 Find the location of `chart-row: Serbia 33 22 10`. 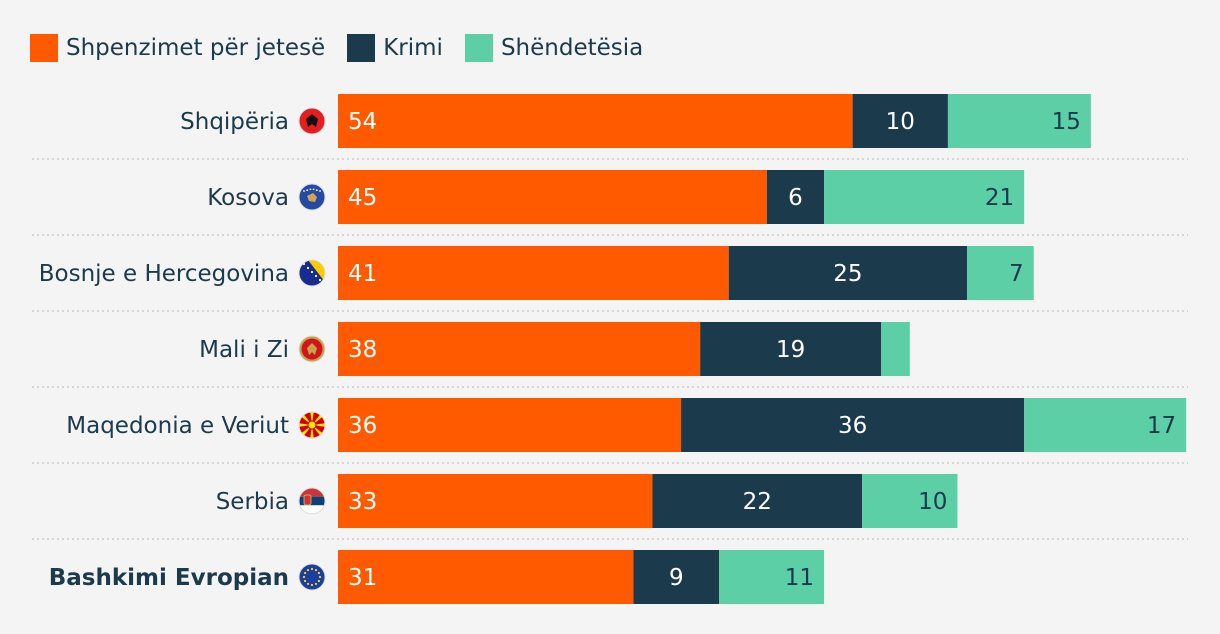

chart-row: Serbia 33 22 10 is located at coordinates (610, 507).